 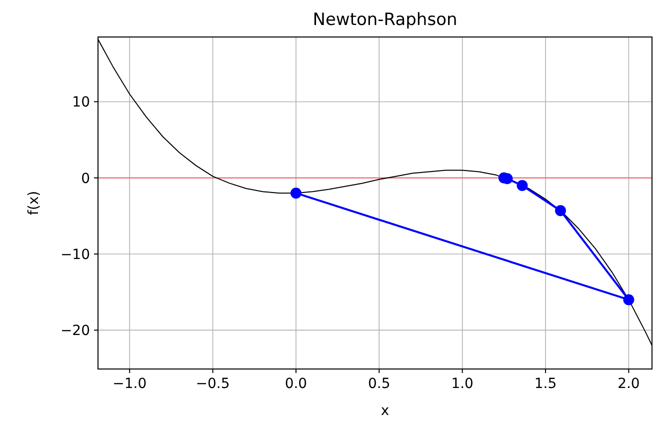 I want to click on y-tick-label: 10, so click(x=81, y=102).